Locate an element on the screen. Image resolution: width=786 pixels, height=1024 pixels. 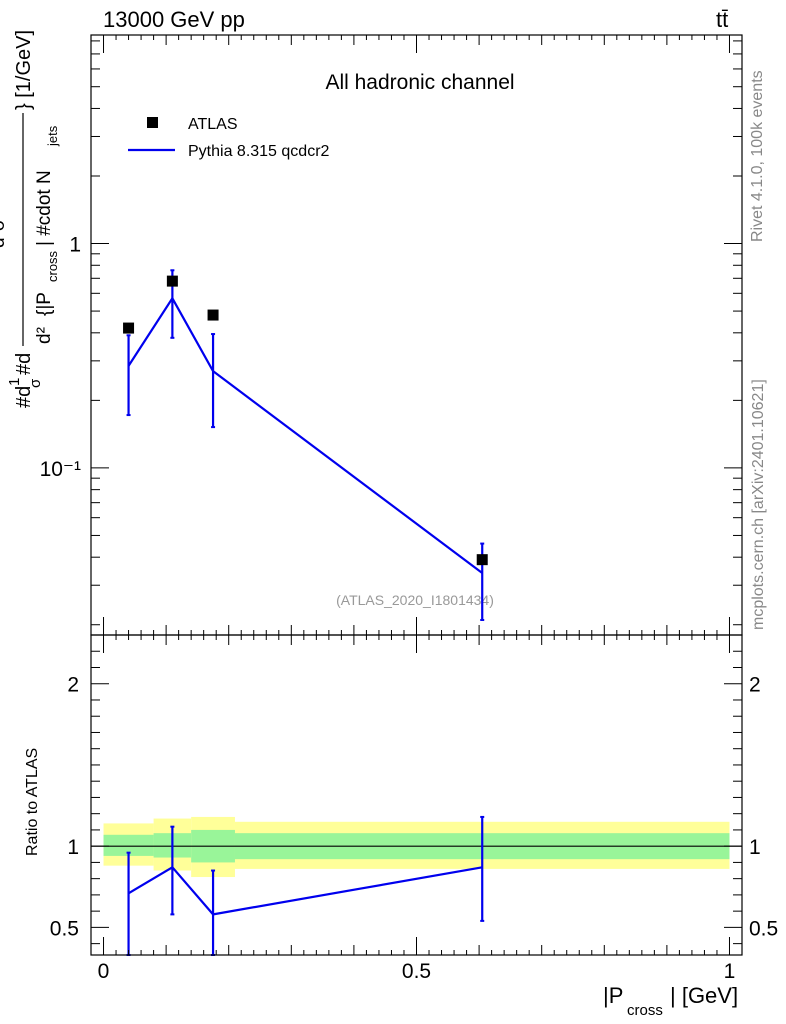
ylabel-sigma: σ is located at coordinates (35, 383).